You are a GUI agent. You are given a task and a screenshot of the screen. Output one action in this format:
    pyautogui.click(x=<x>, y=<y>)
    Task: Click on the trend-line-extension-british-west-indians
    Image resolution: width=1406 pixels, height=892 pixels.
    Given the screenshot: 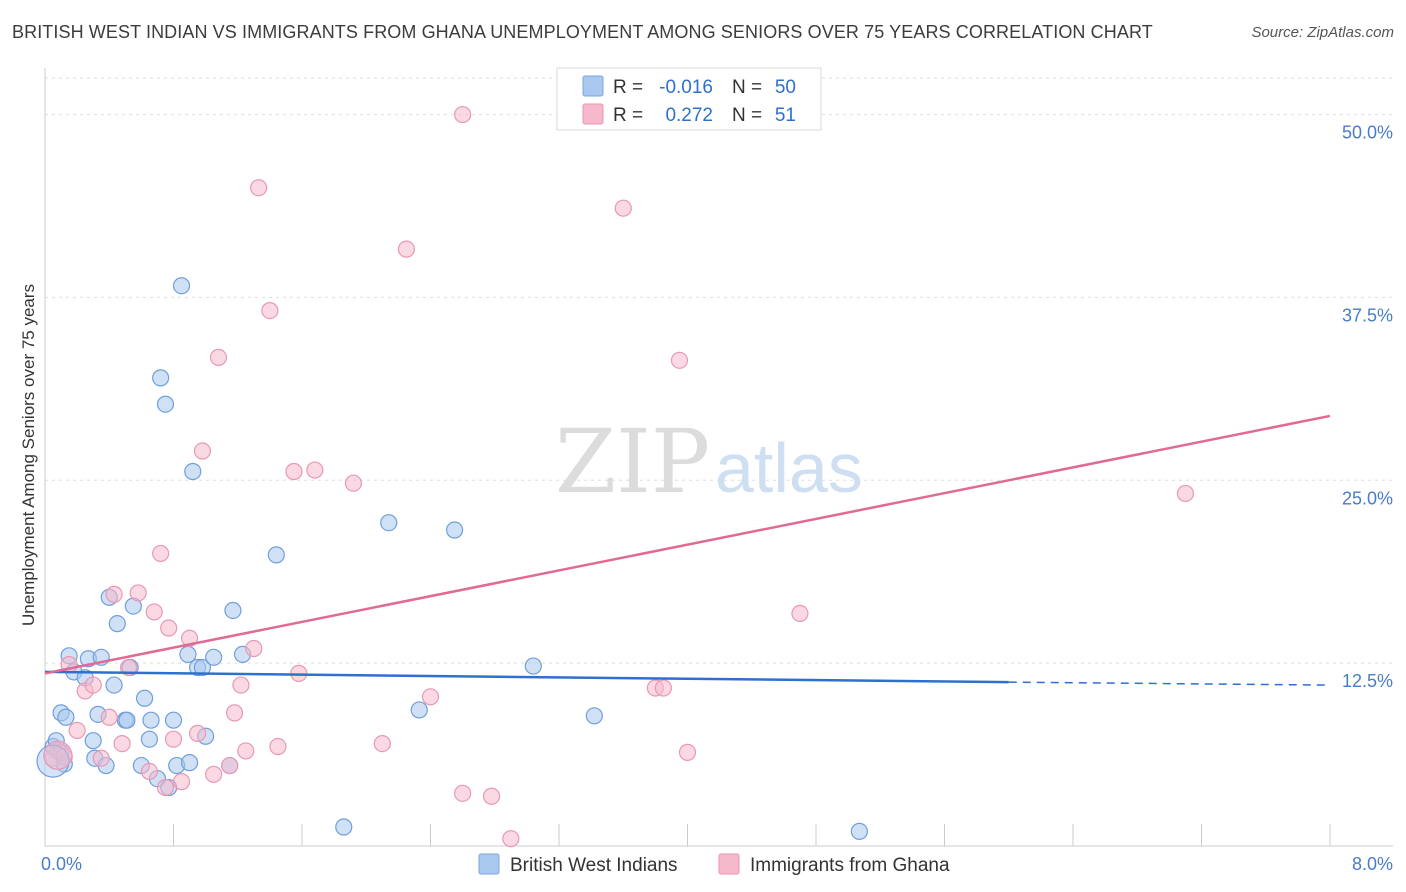 What is the action you would take?
    pyautogui.click(x=1169, y=683)
    